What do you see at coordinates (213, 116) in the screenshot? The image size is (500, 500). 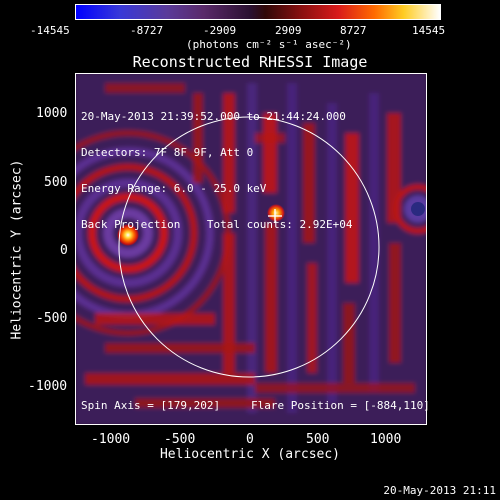 I see `info-line-time: 20-May-2013 21:39:52.000 to 21:44:24.000` at bounding box center [213, 116].